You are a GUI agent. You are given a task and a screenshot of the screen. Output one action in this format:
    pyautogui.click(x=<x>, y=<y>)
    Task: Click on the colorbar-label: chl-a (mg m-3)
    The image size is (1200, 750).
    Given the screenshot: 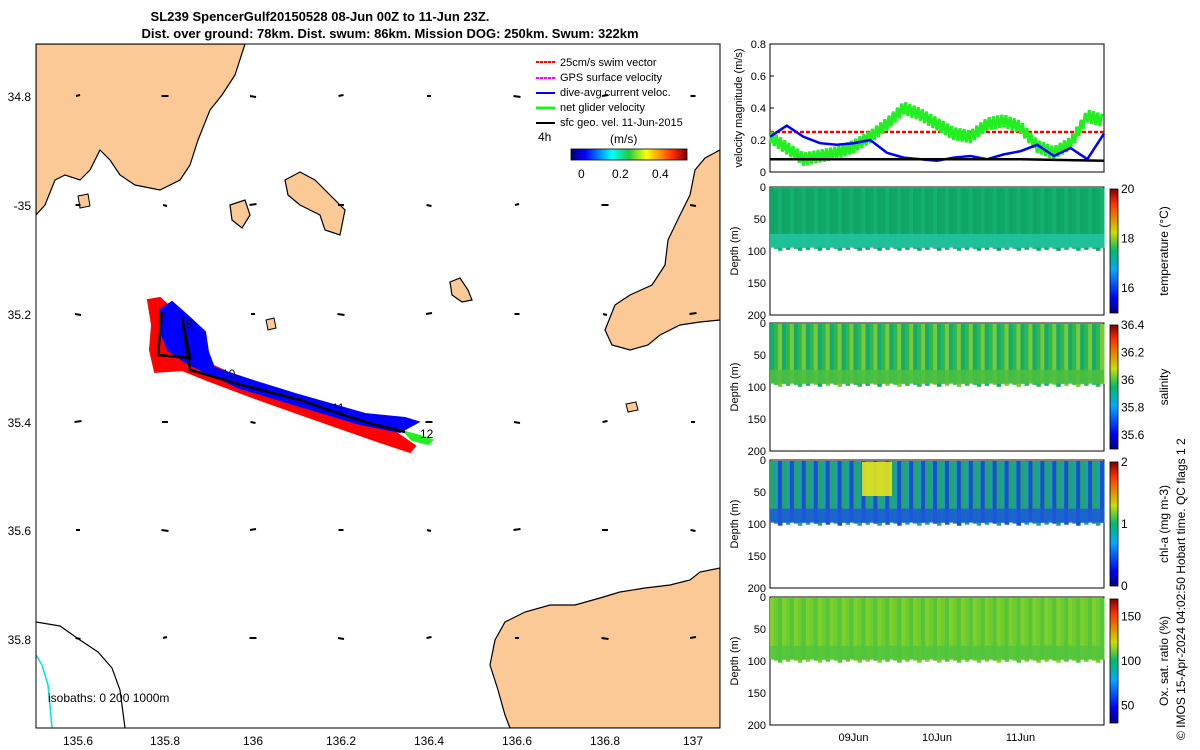 What is the action you would take?
    pyautogui.click(x=1164, y=524)
    